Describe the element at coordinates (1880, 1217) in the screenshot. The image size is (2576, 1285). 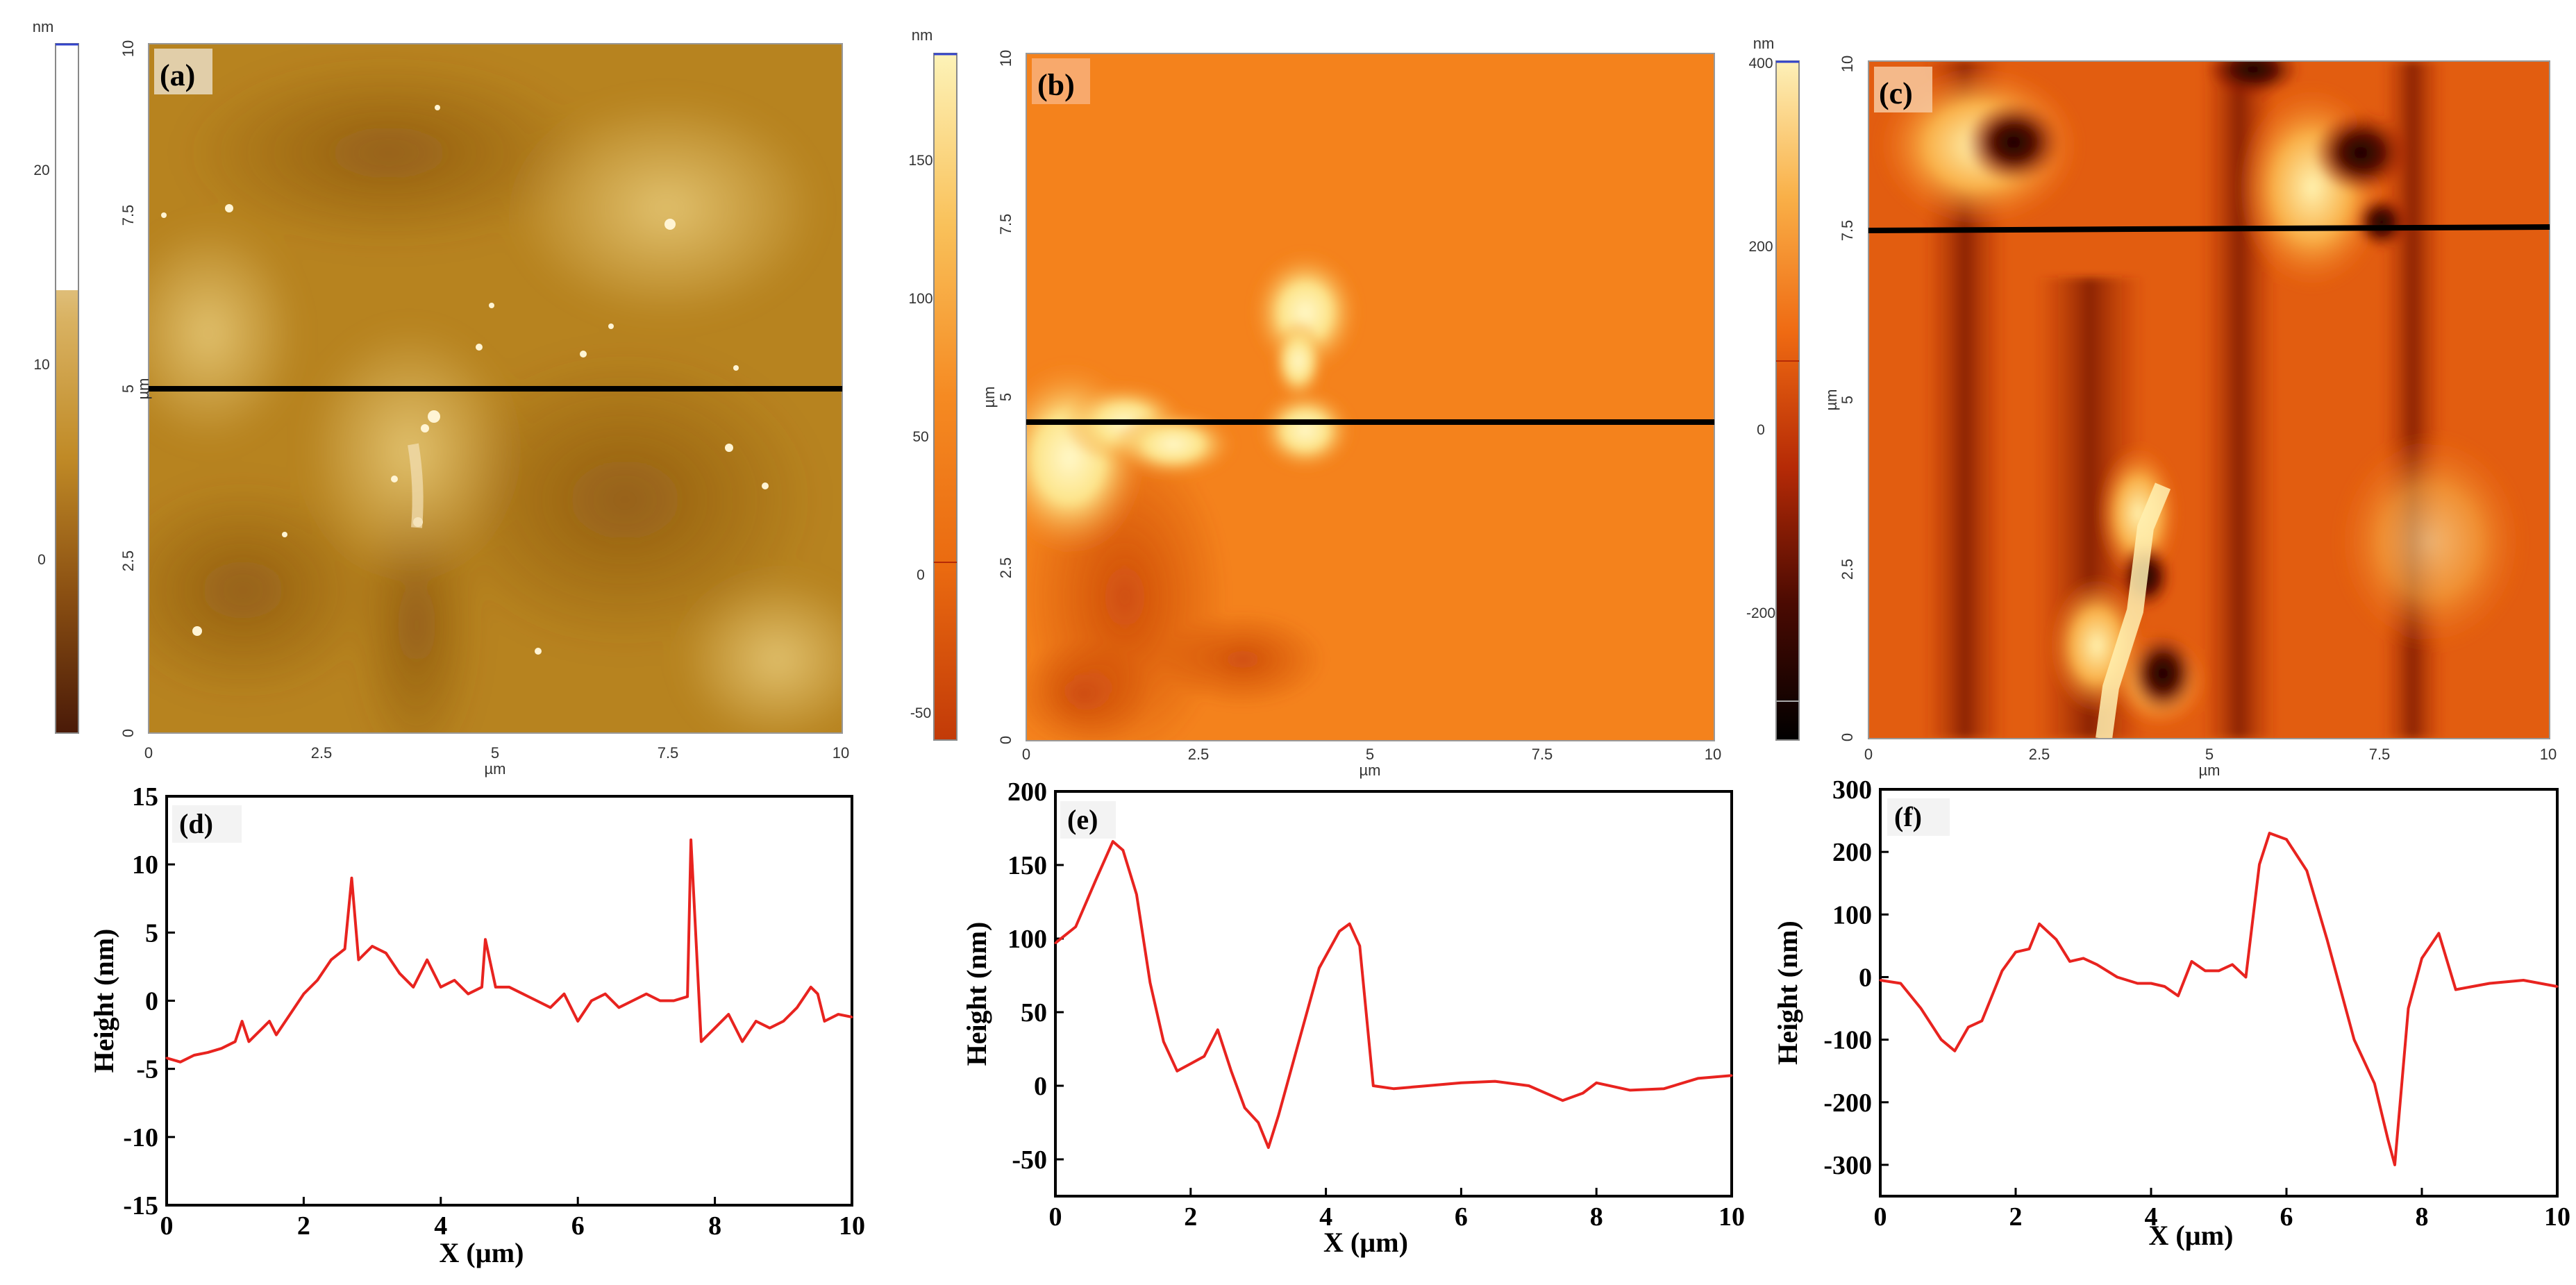
I see `x-tick-label: 0` at that location.